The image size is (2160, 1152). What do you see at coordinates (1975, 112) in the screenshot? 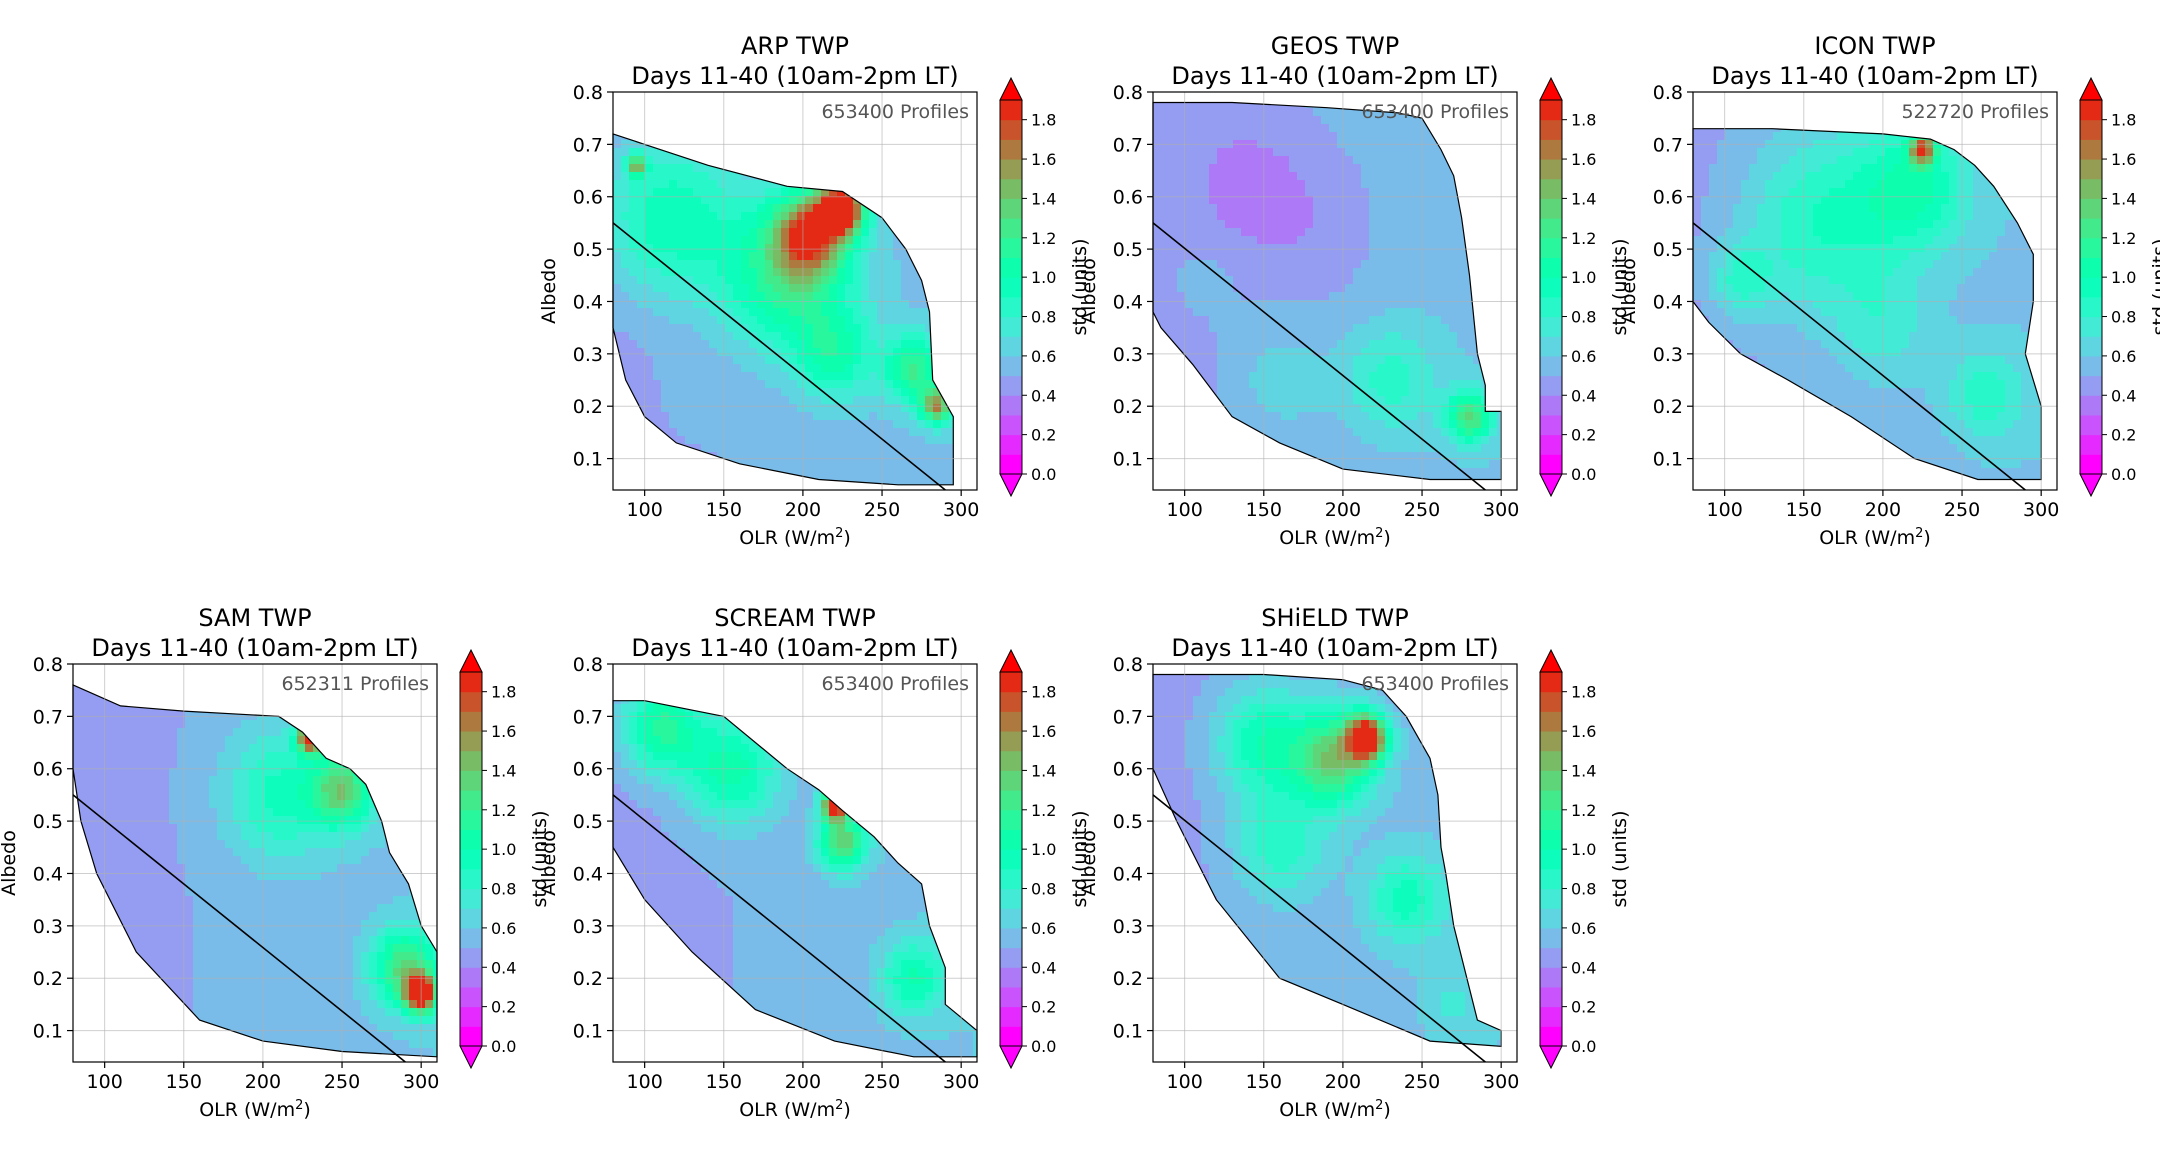
I see `profiles-annotation: 522720 Profiles` at bounding box center [1975, 112].